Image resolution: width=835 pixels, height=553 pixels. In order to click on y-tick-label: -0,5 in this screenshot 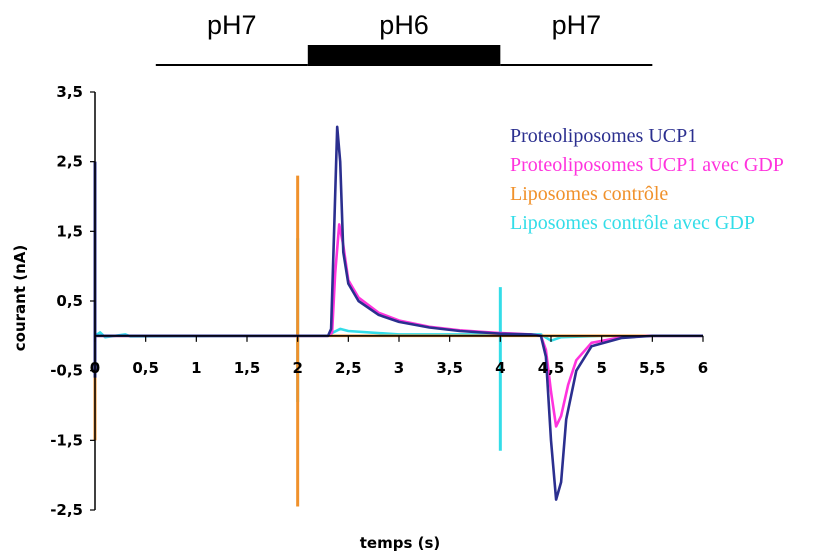, I will do `click(66, 371)`.